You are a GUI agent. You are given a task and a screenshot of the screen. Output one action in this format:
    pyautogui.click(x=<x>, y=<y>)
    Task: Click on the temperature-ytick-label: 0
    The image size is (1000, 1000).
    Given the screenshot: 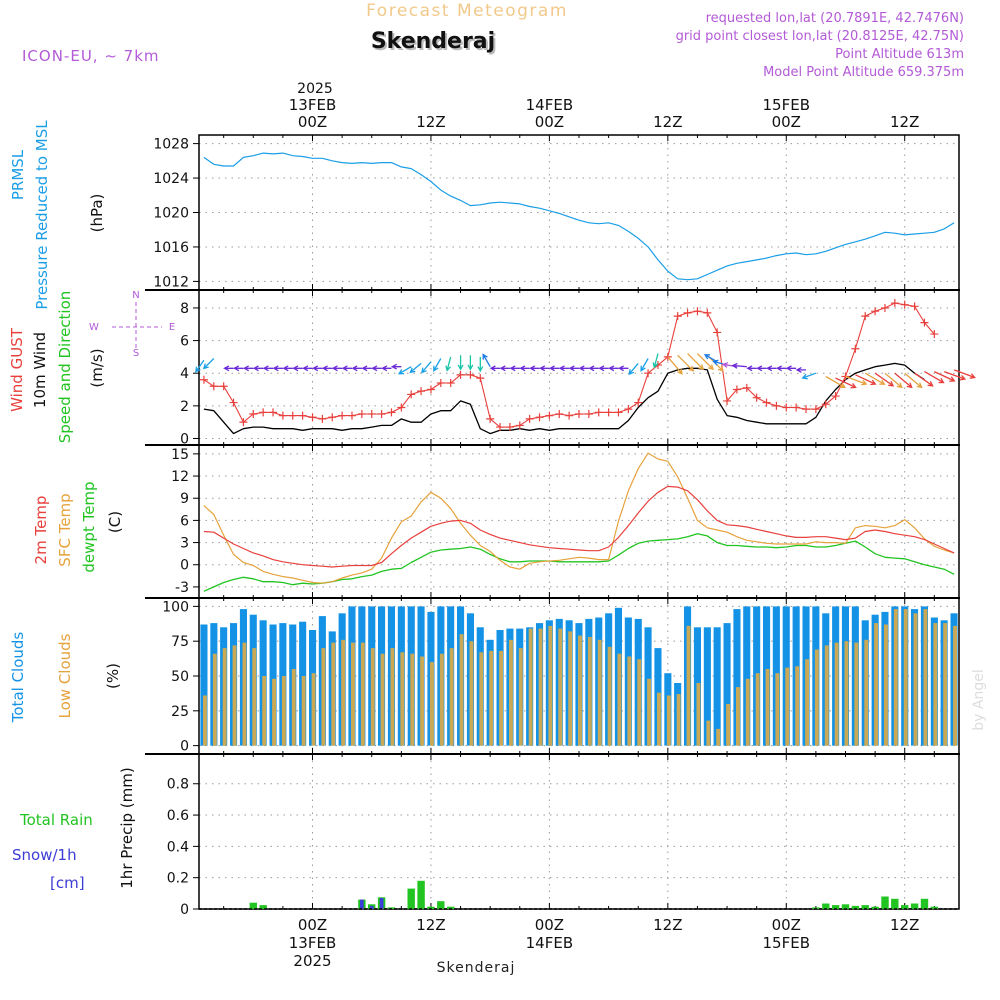 What is the action you would take?
    pyautogui.click(x=184, y=566)
    